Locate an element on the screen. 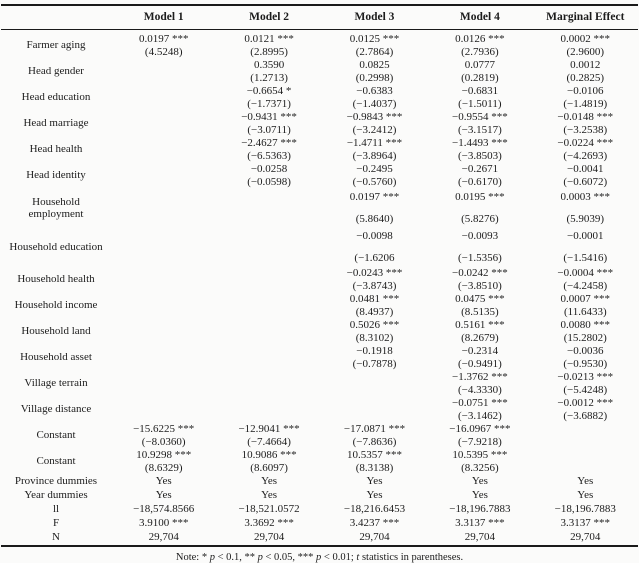  t-statistic: (−0.6072) is located at coordinates (585, 181).